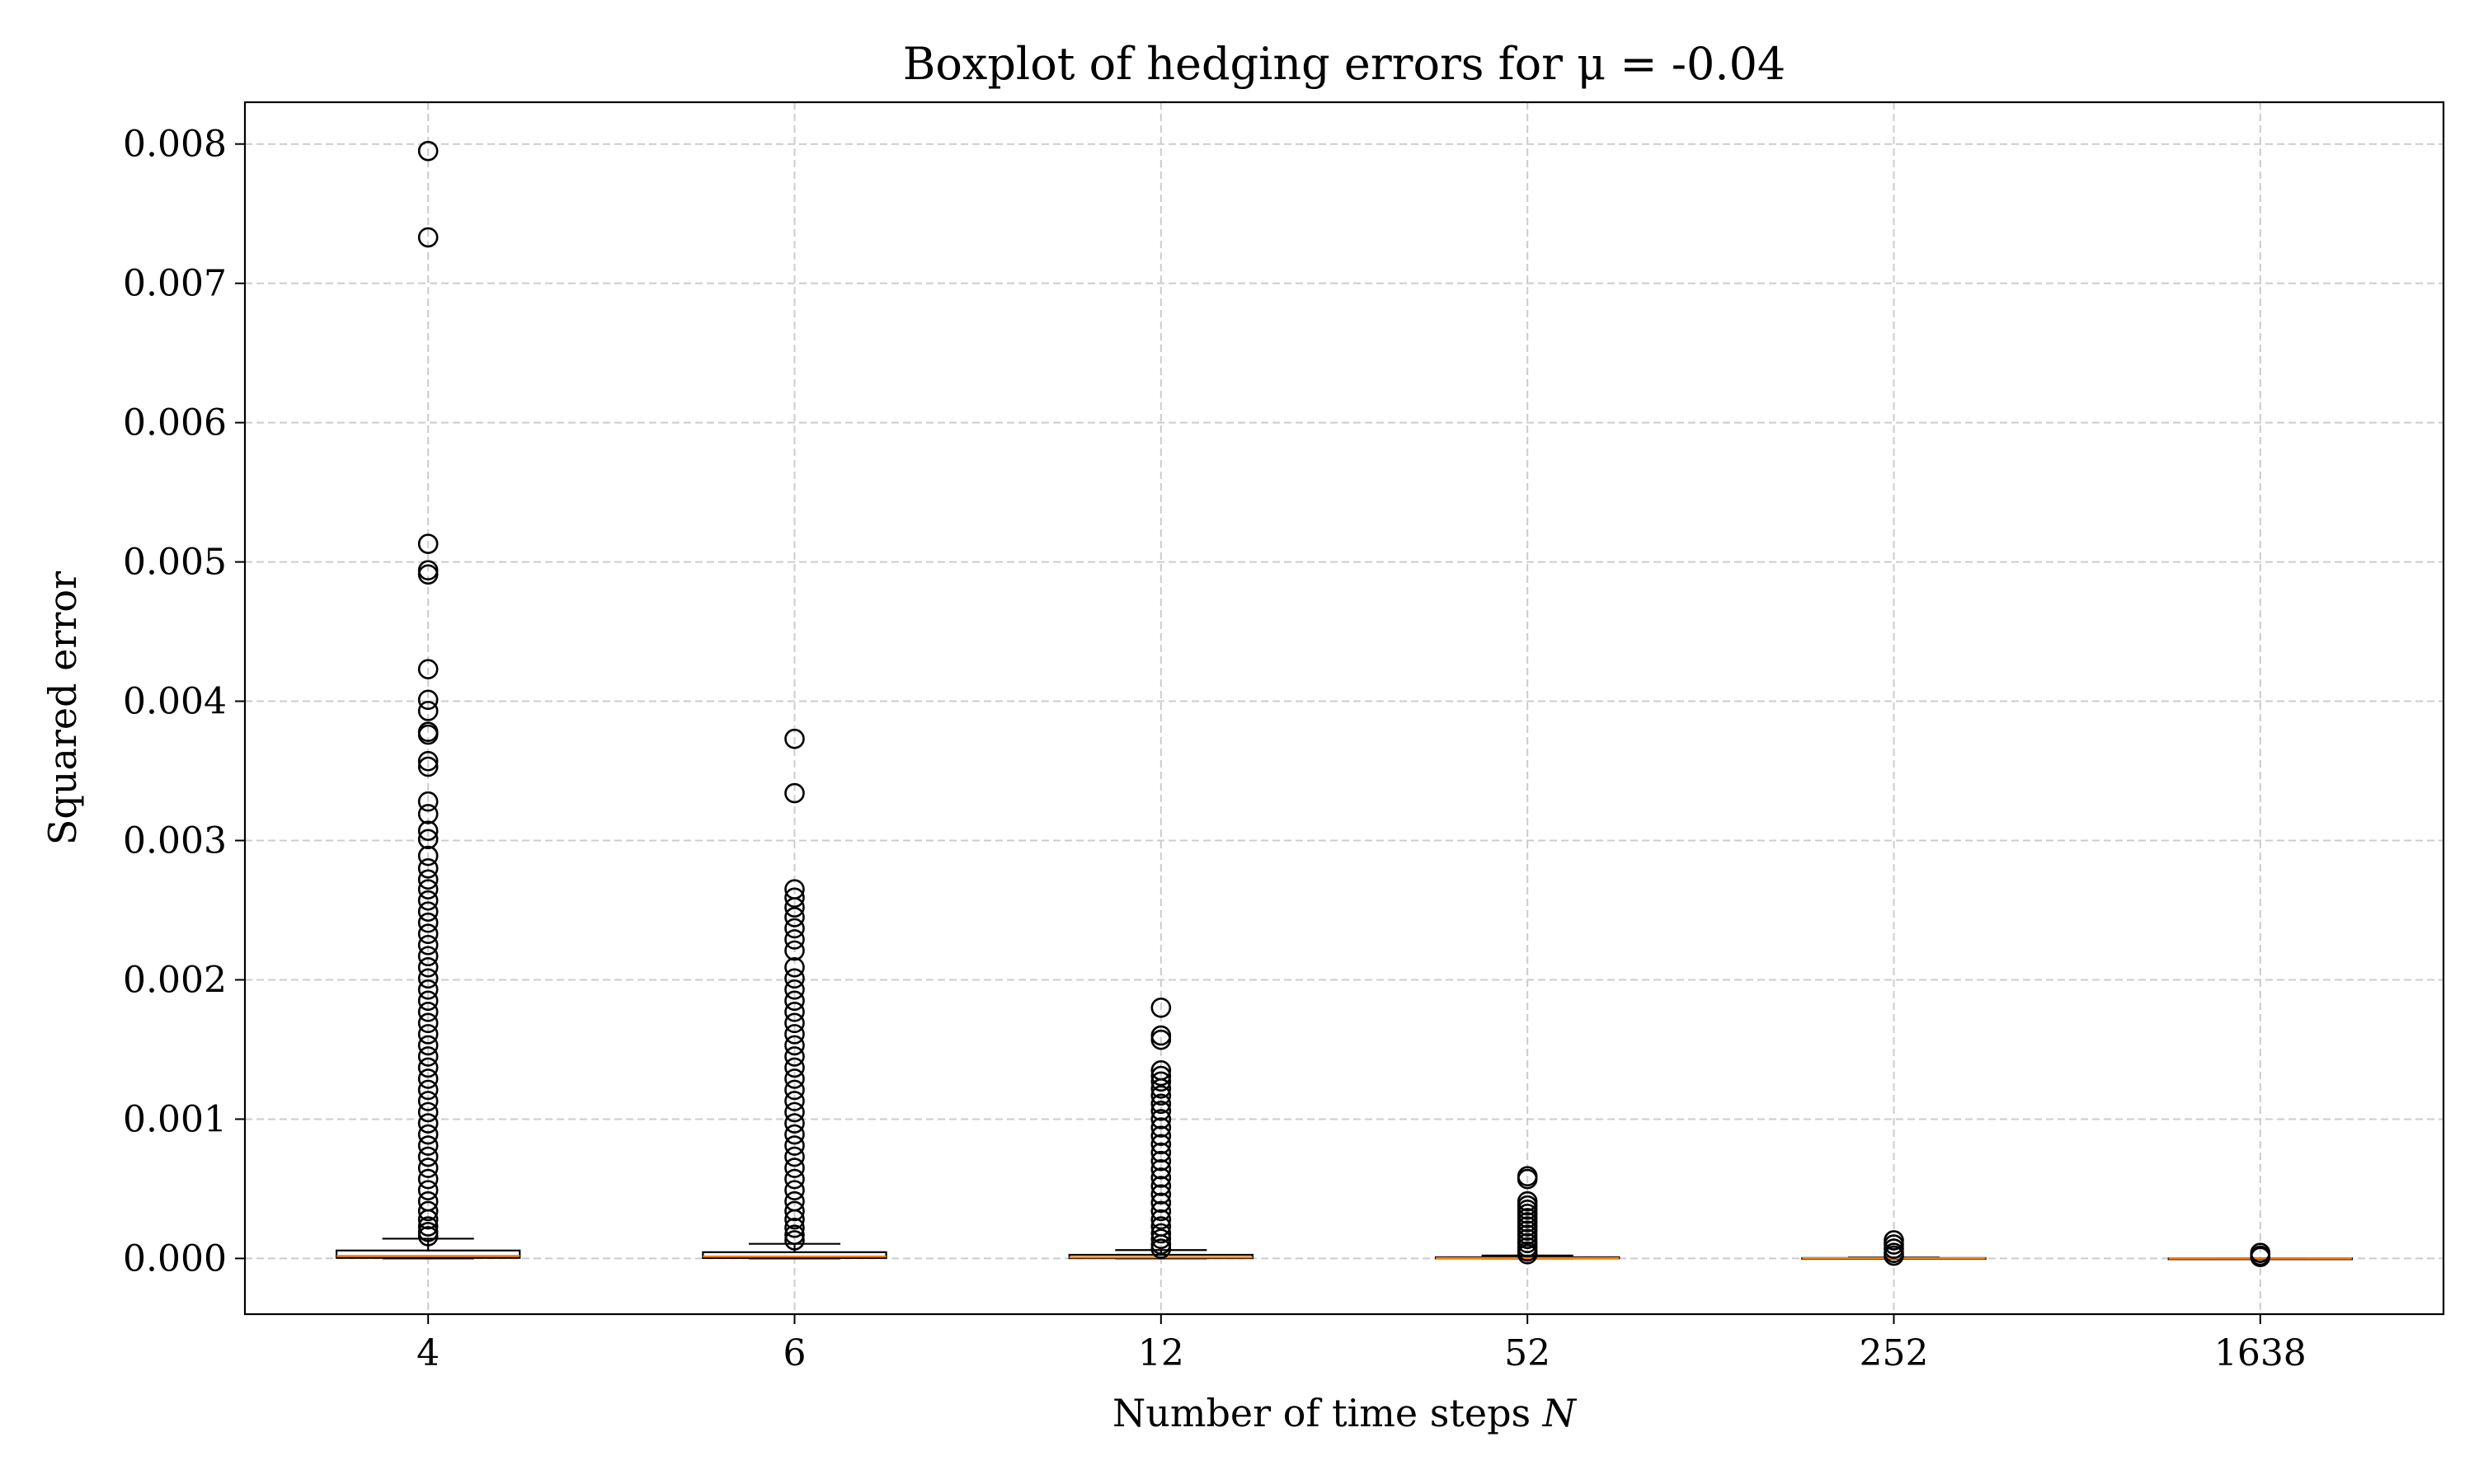 The width and height of the screenshot is (2474, 1484). I want to click on x-tick-label: 6, so click(795, 1353).